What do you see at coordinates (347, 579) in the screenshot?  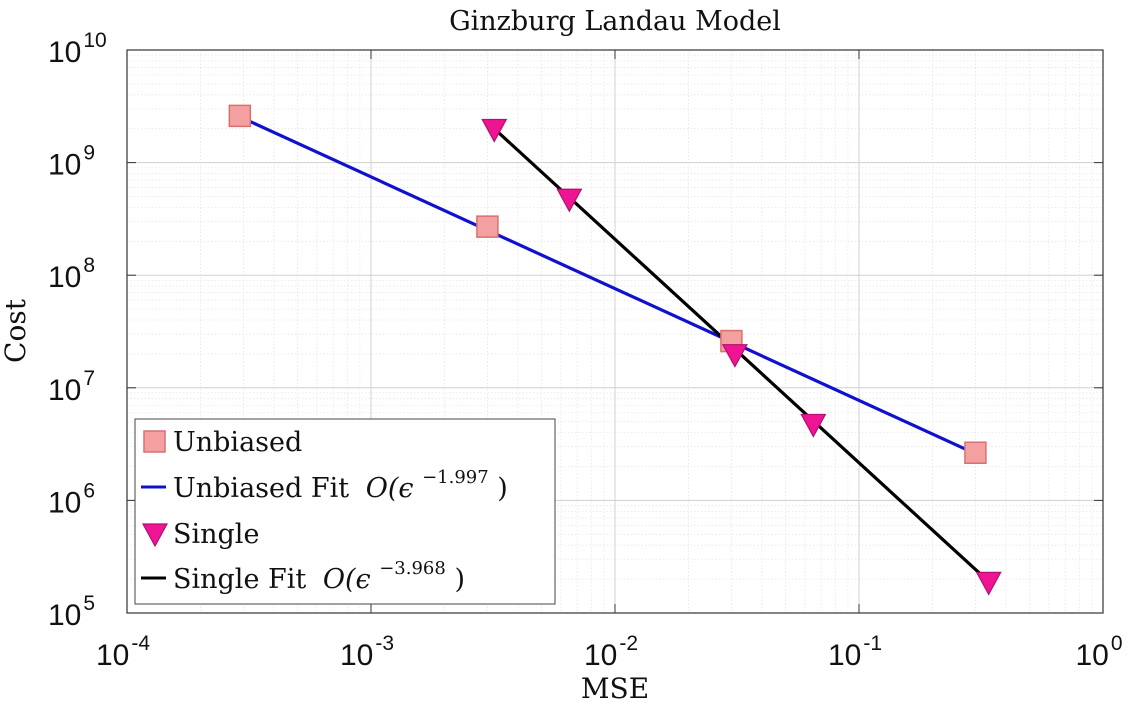 I see `legend-single-fit-math: O(ϵ` at bounding box center [347, 579].